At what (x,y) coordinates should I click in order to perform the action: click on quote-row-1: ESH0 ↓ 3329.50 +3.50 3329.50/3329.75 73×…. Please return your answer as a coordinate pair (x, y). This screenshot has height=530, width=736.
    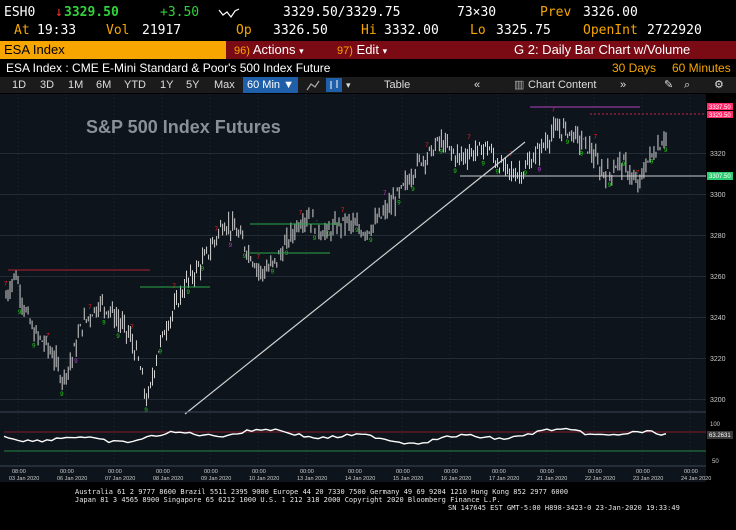
    Looking at the image, I should click on (368, 12).